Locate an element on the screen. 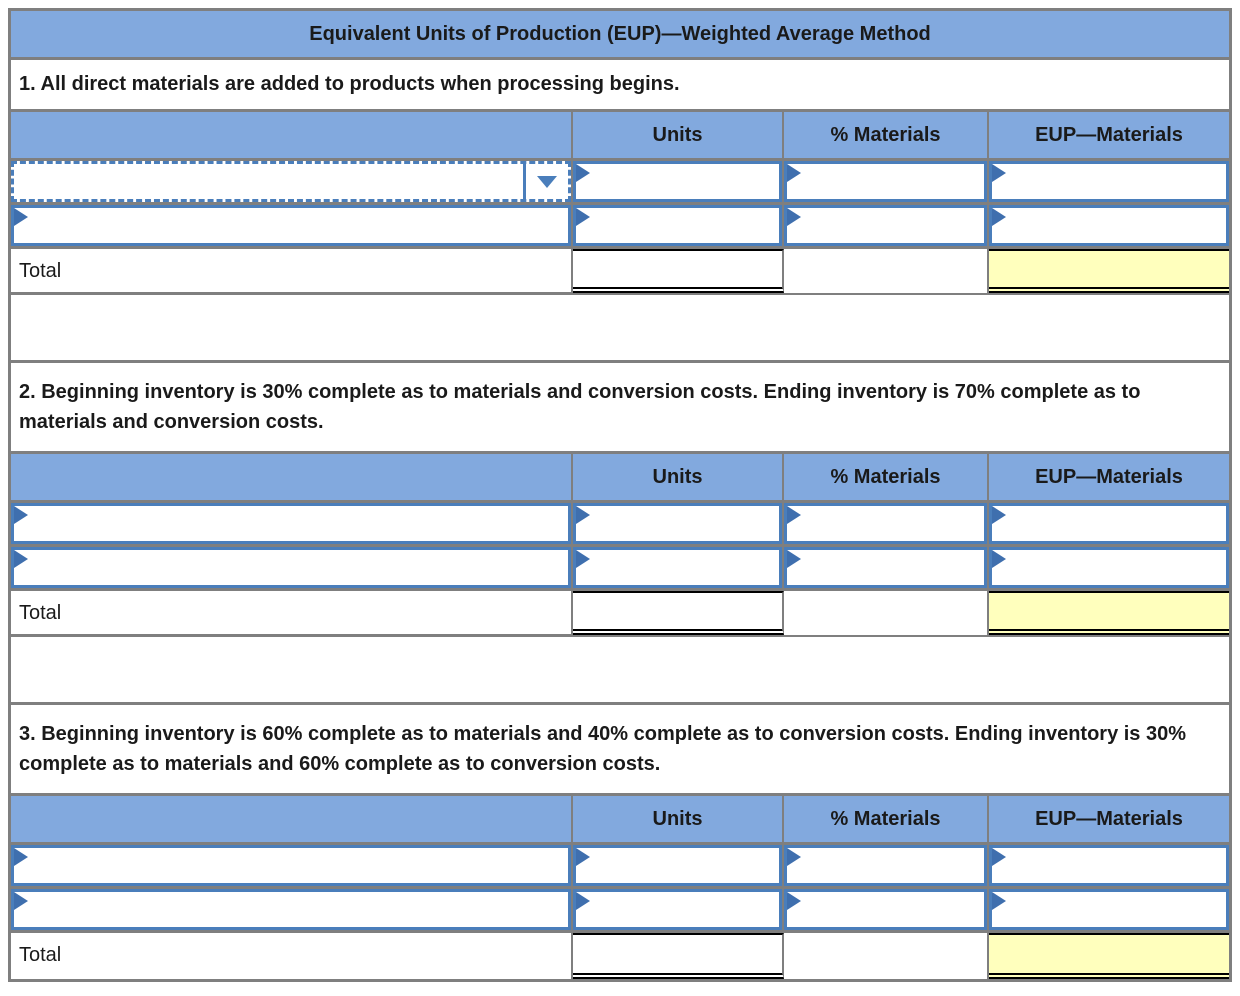  table-1-header-row: Units % Materials EUP—Materials is located at coordinates (620, 136).